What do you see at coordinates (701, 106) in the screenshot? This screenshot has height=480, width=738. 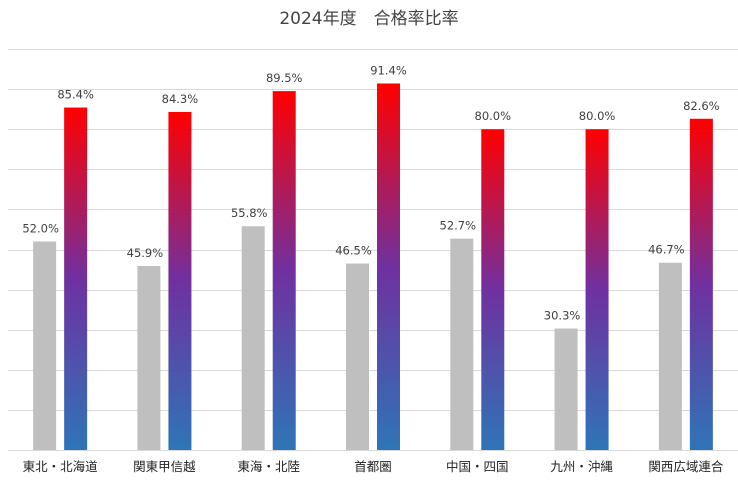 I see `data-label-series2-6: 82.6%` at bounding box center [701, 106].